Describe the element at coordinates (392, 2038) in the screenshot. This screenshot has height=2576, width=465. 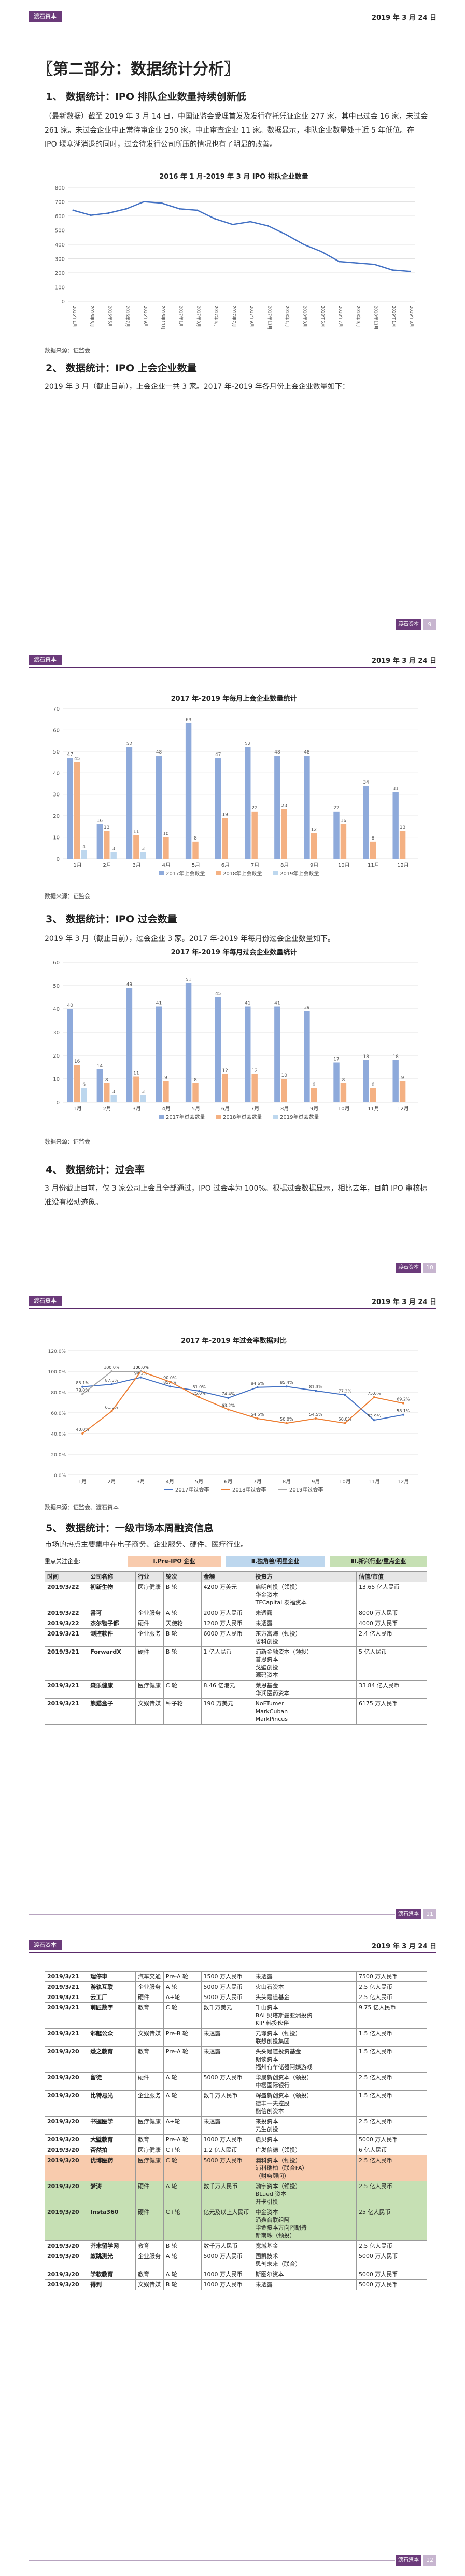
I see `table-cell: 1.5 亿人民币` at that location.